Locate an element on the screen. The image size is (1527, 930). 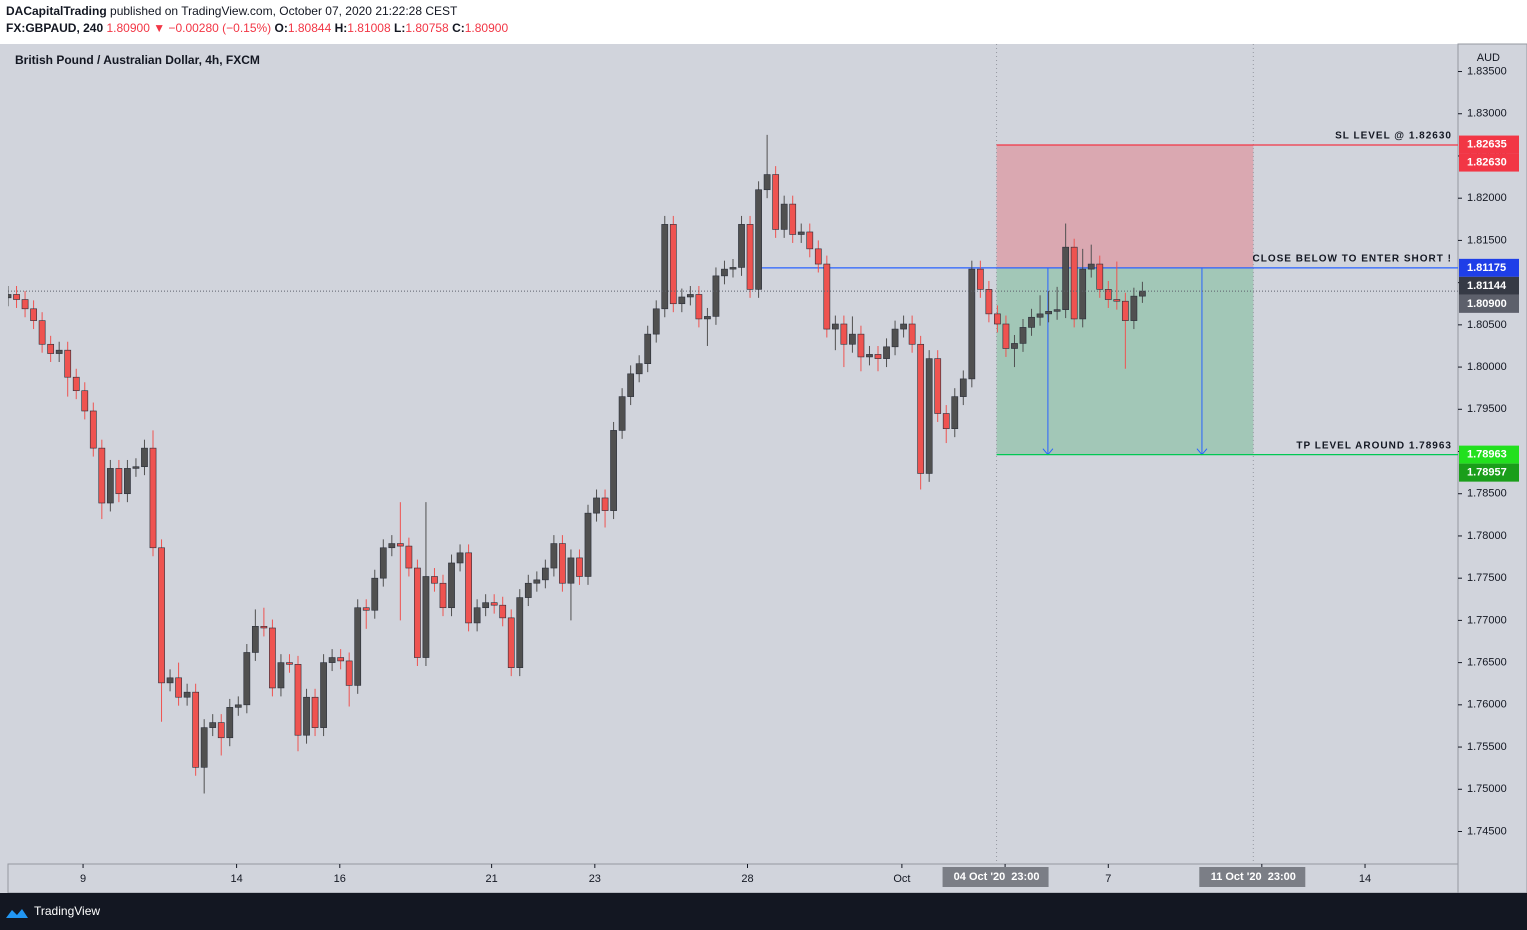
footer-bg is located at coordinates (763, 911).